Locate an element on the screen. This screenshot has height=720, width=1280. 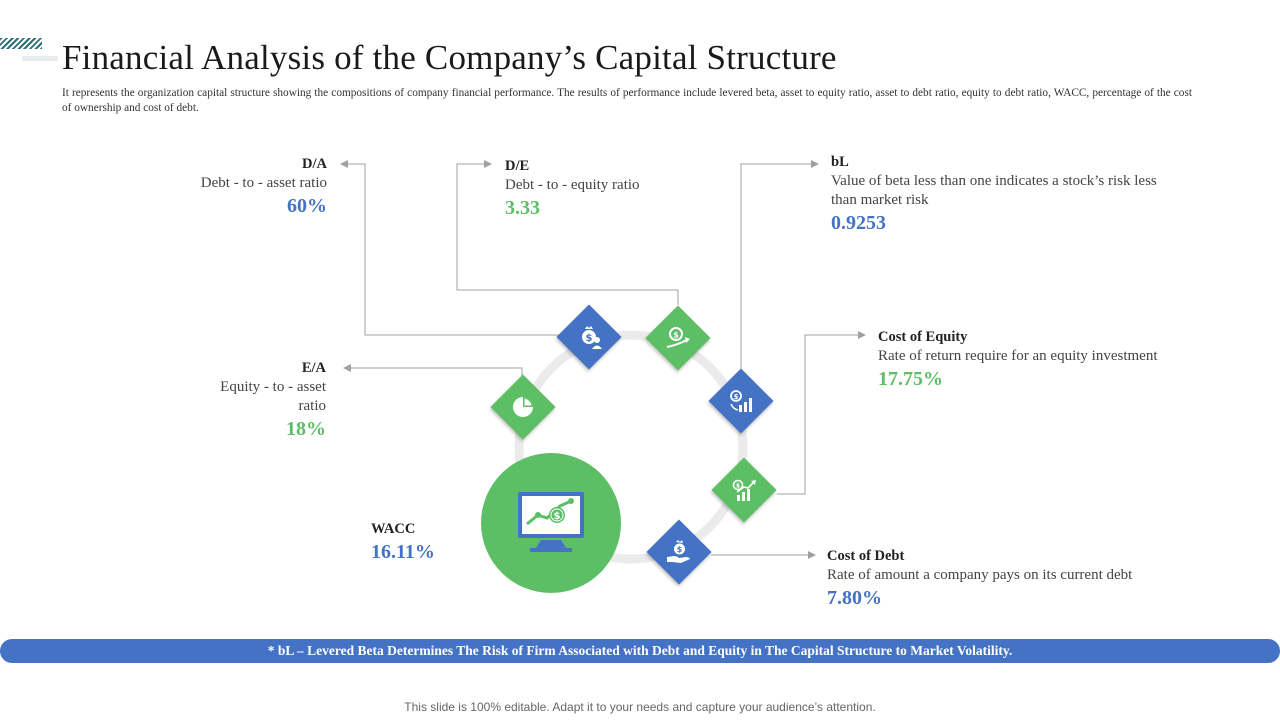
wacc-label: WACC is located at coordinates (393, 529).